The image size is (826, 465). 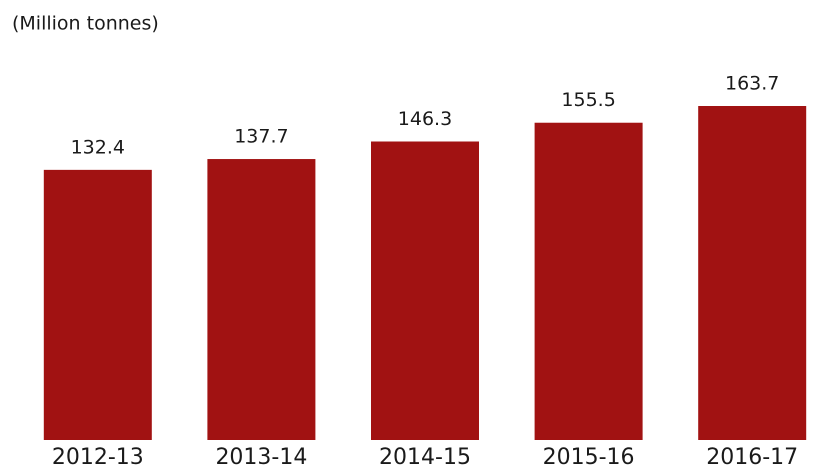 What do you see at coordinates (425, 119) in the screenshot?
I see `value-label: 146.3` at bounding box center [425, 119].